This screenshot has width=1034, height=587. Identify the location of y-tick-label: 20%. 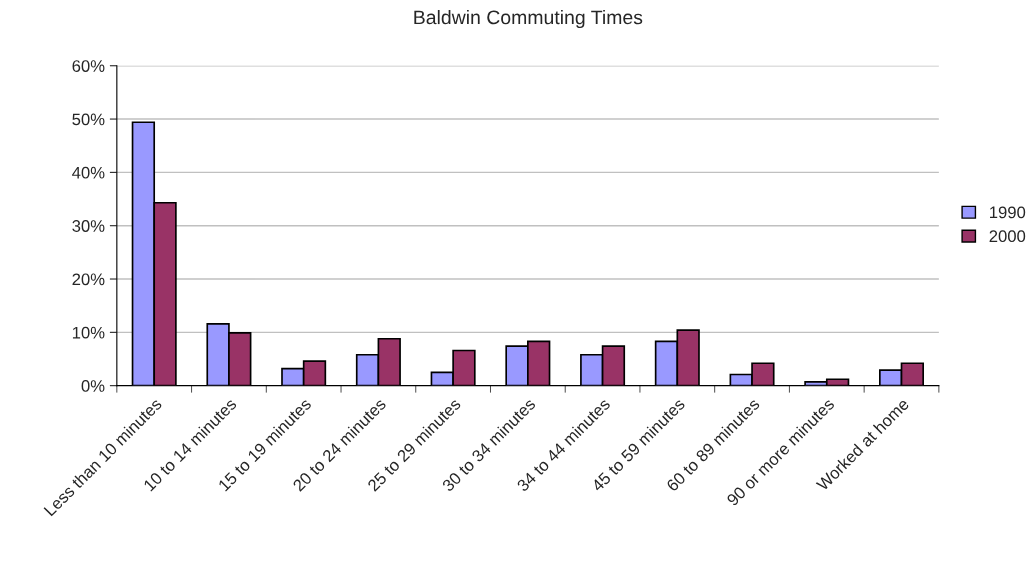
(88, 279).